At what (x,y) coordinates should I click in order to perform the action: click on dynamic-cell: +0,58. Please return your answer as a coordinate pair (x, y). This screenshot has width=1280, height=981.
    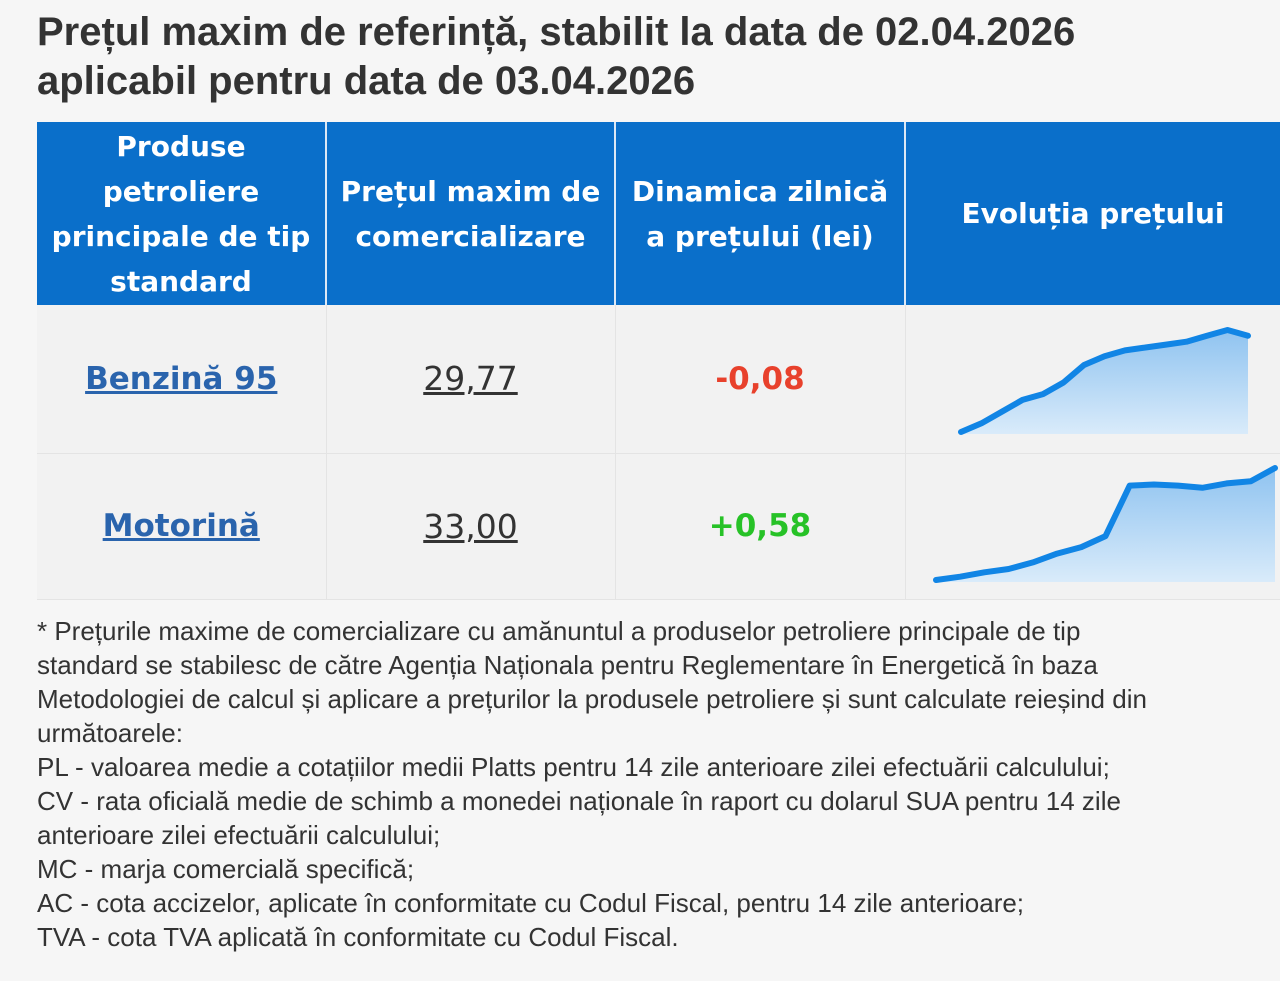
    Looking at the image, I should click on (760, 526).